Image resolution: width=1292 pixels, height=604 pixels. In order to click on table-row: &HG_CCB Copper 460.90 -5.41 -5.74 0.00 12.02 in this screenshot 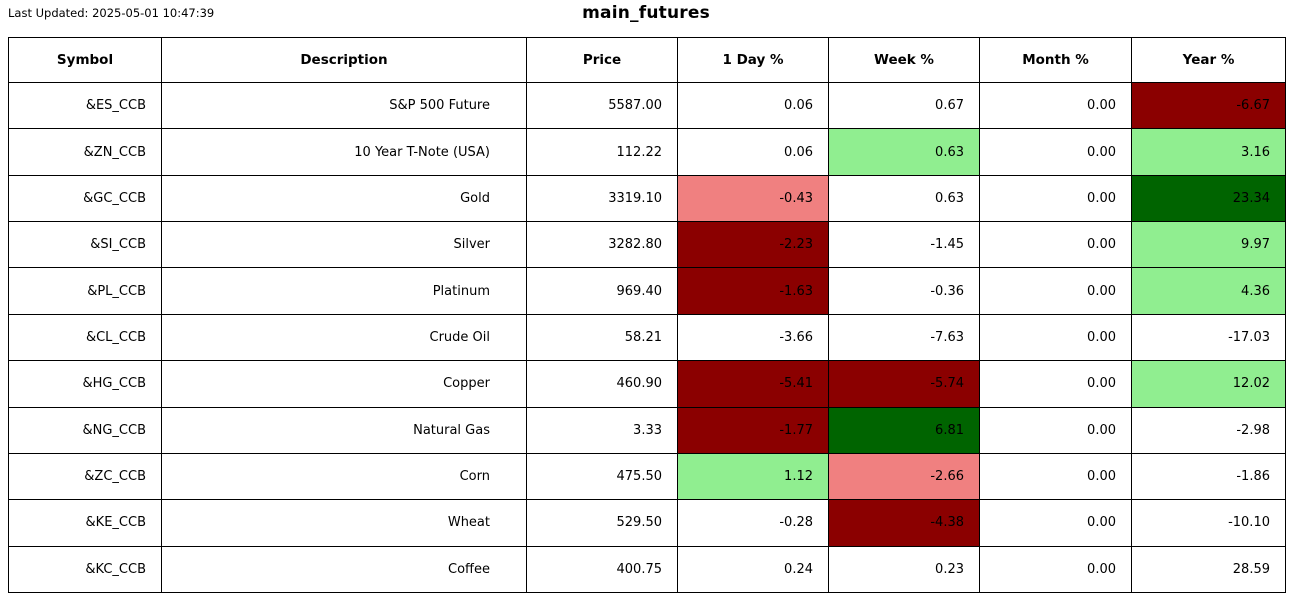, I will do `click(647, 384)`.